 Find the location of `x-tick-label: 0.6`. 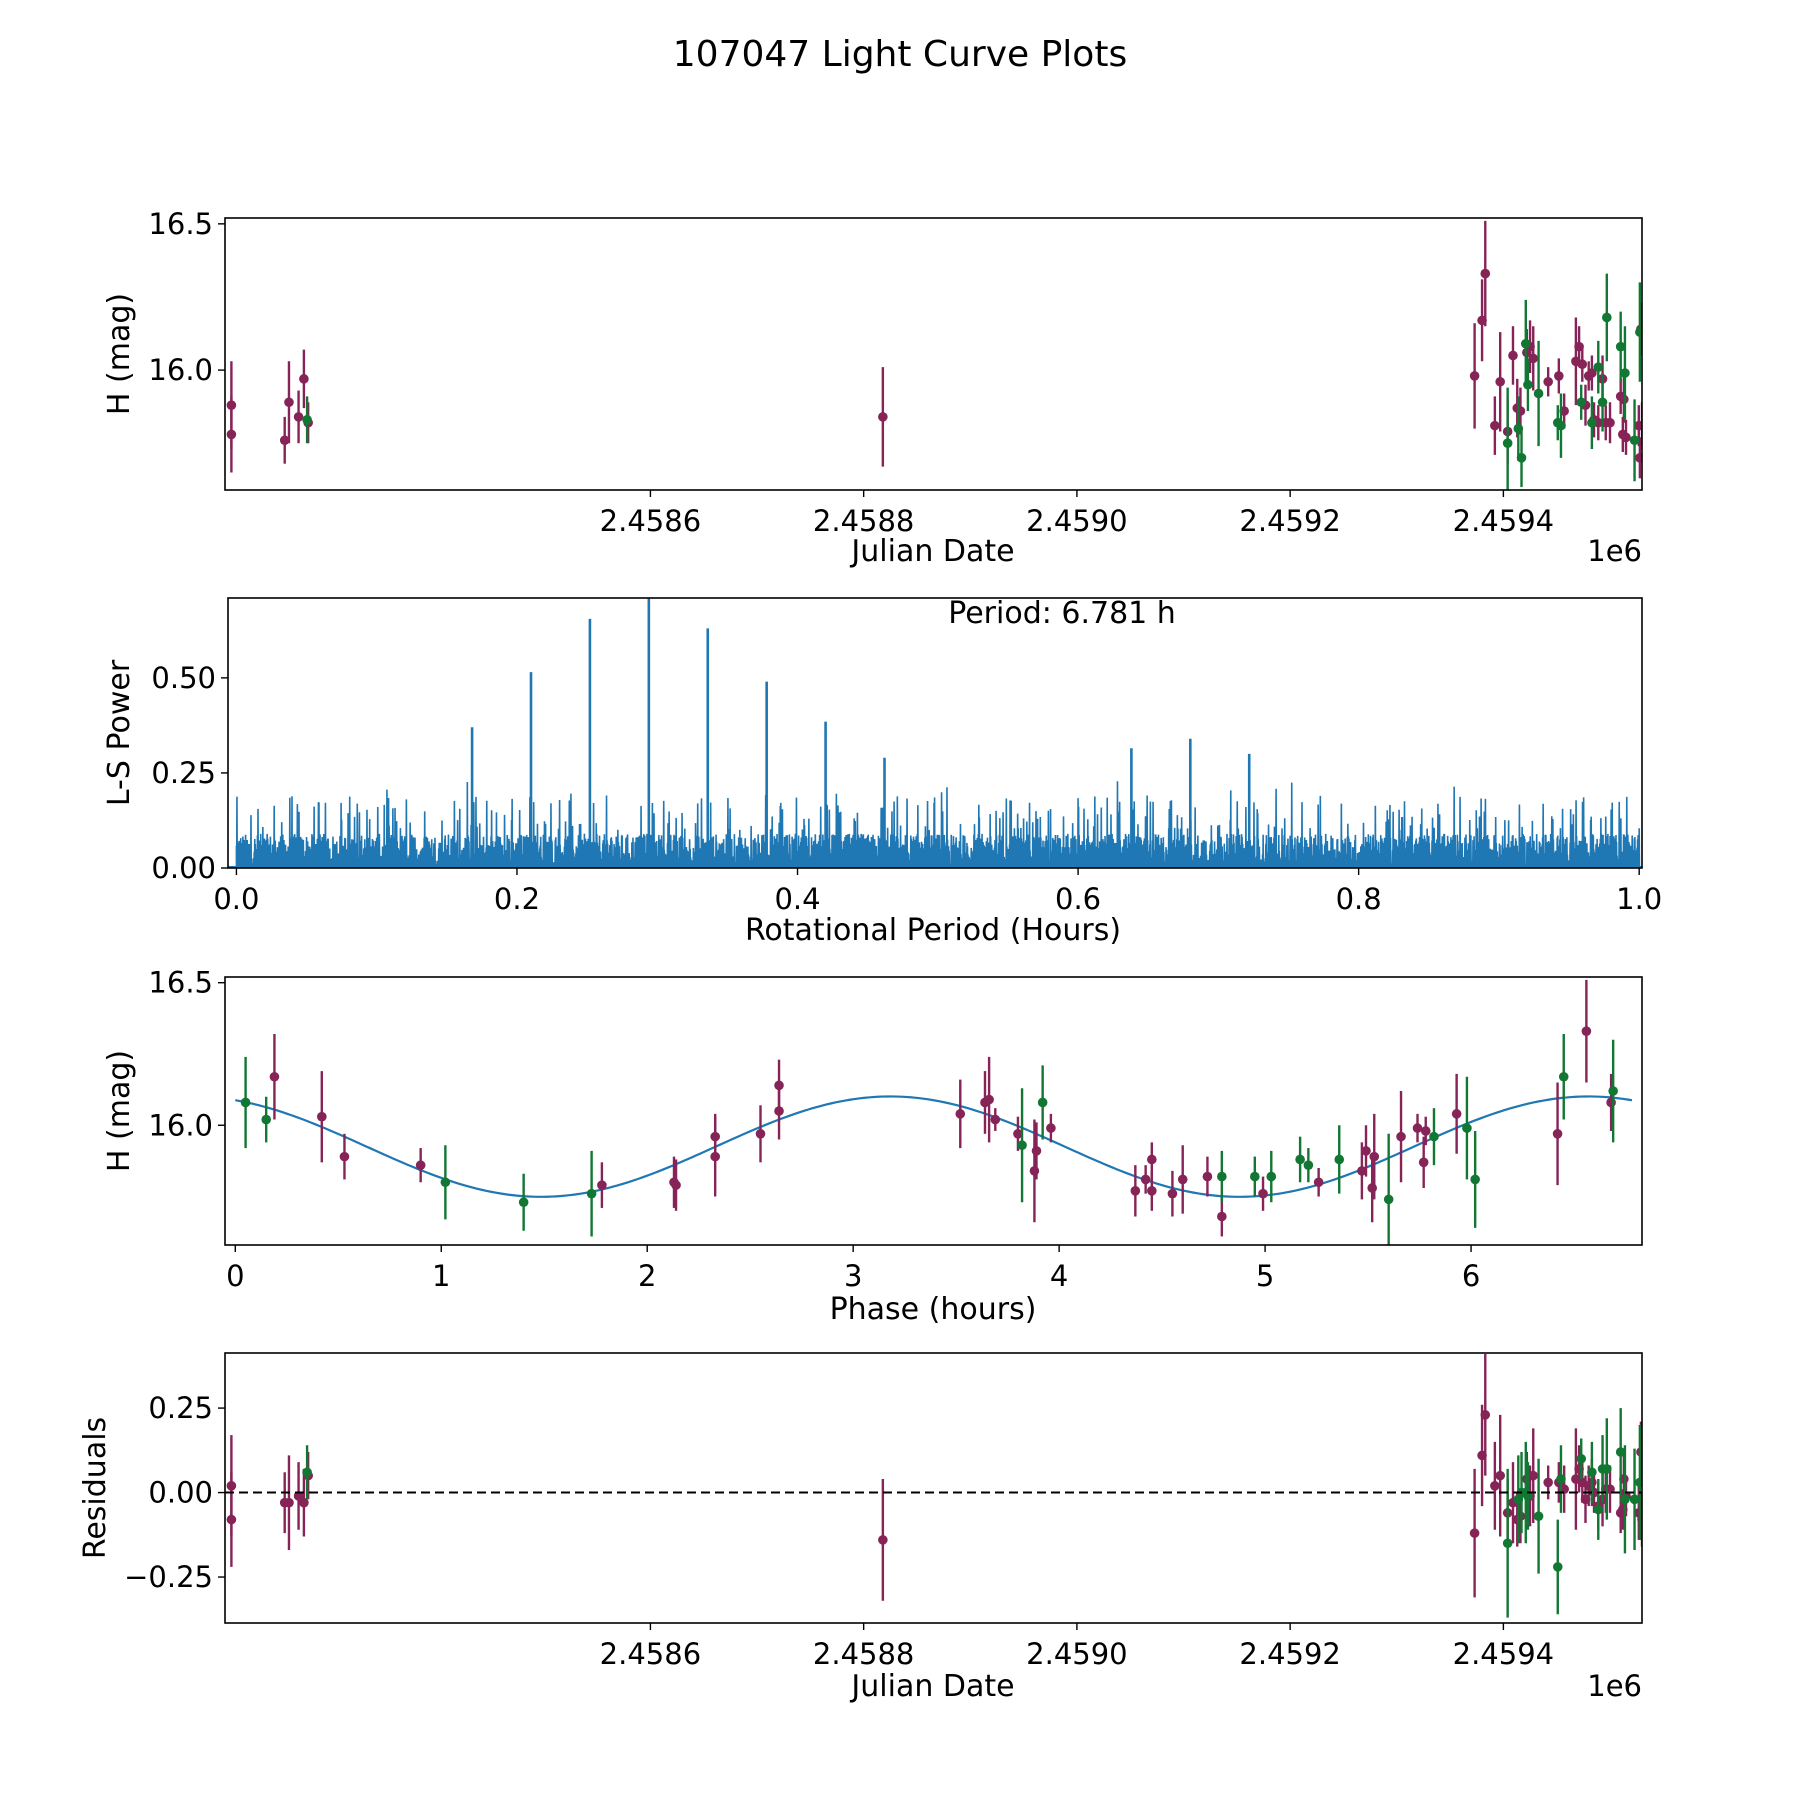

x-tick-label: 0.6 is located at coordinates (1078, 899).